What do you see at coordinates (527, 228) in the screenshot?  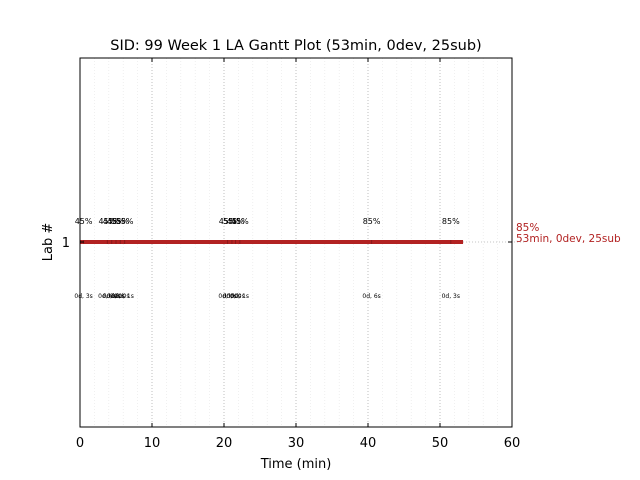 I see `row-summary-score: 85%` at bounding box center [527, 228].